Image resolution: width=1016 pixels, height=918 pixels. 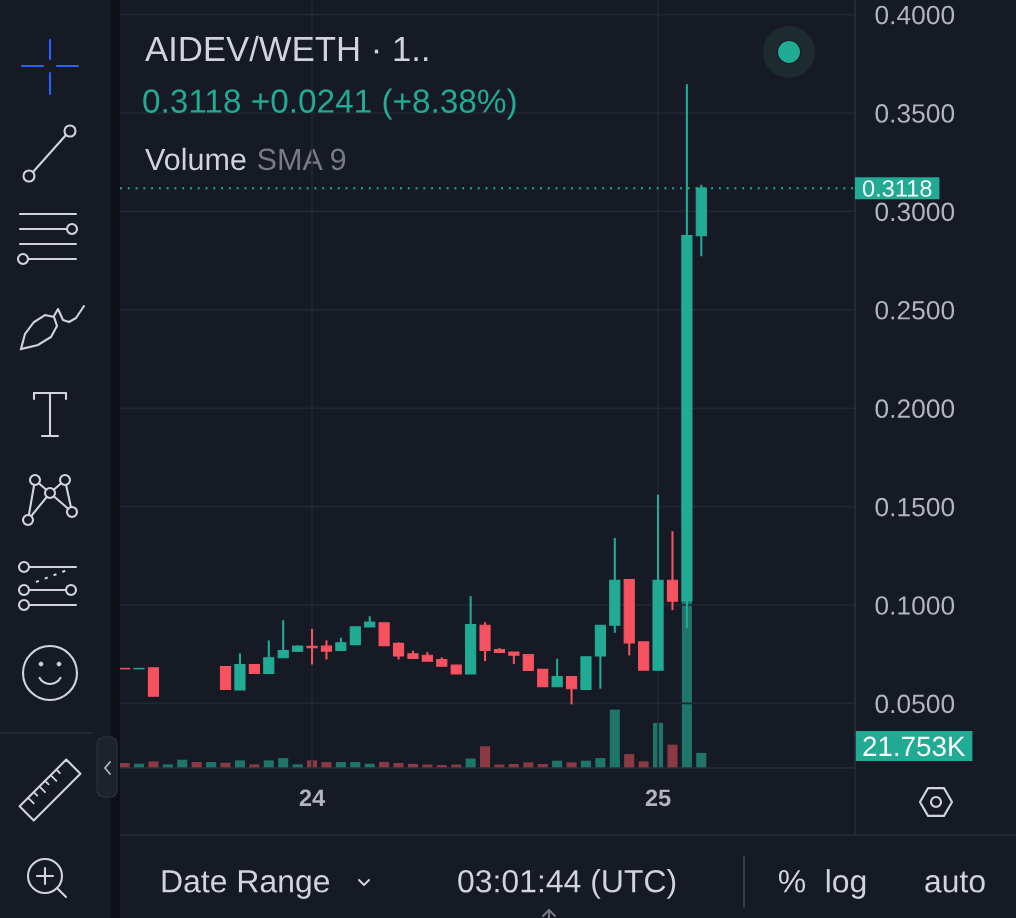 What do you see at coordinates (915, 15) in the screenshot?
I see `y-tick-label: 0.4000` at bounding box center [915, 15].